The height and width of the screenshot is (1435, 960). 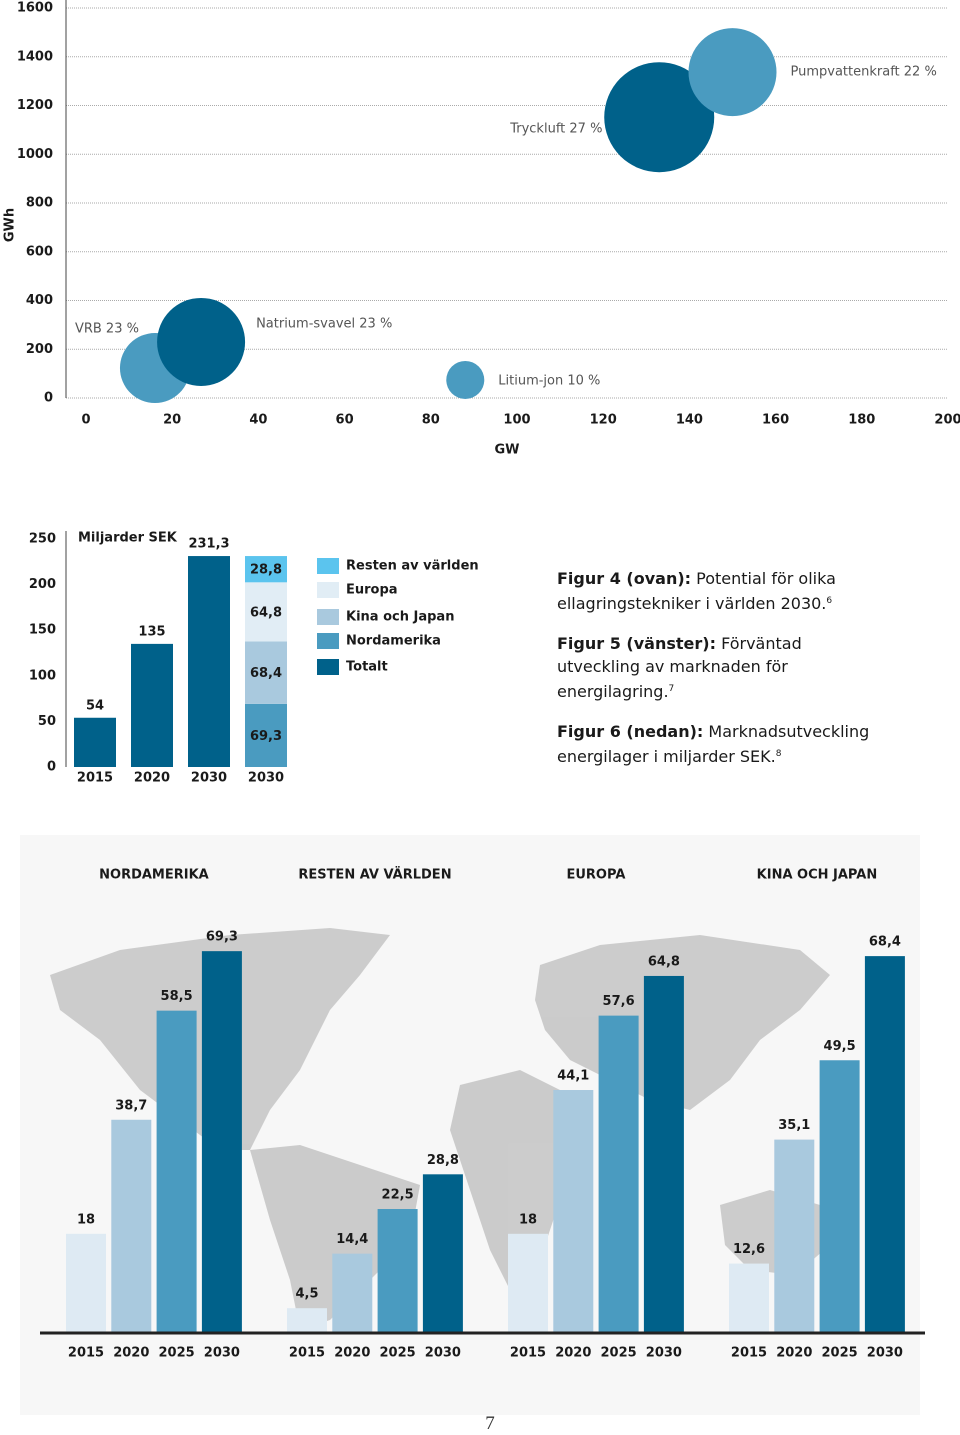 I want to click on x-tick-label: 200, so click(x=947, y=420).